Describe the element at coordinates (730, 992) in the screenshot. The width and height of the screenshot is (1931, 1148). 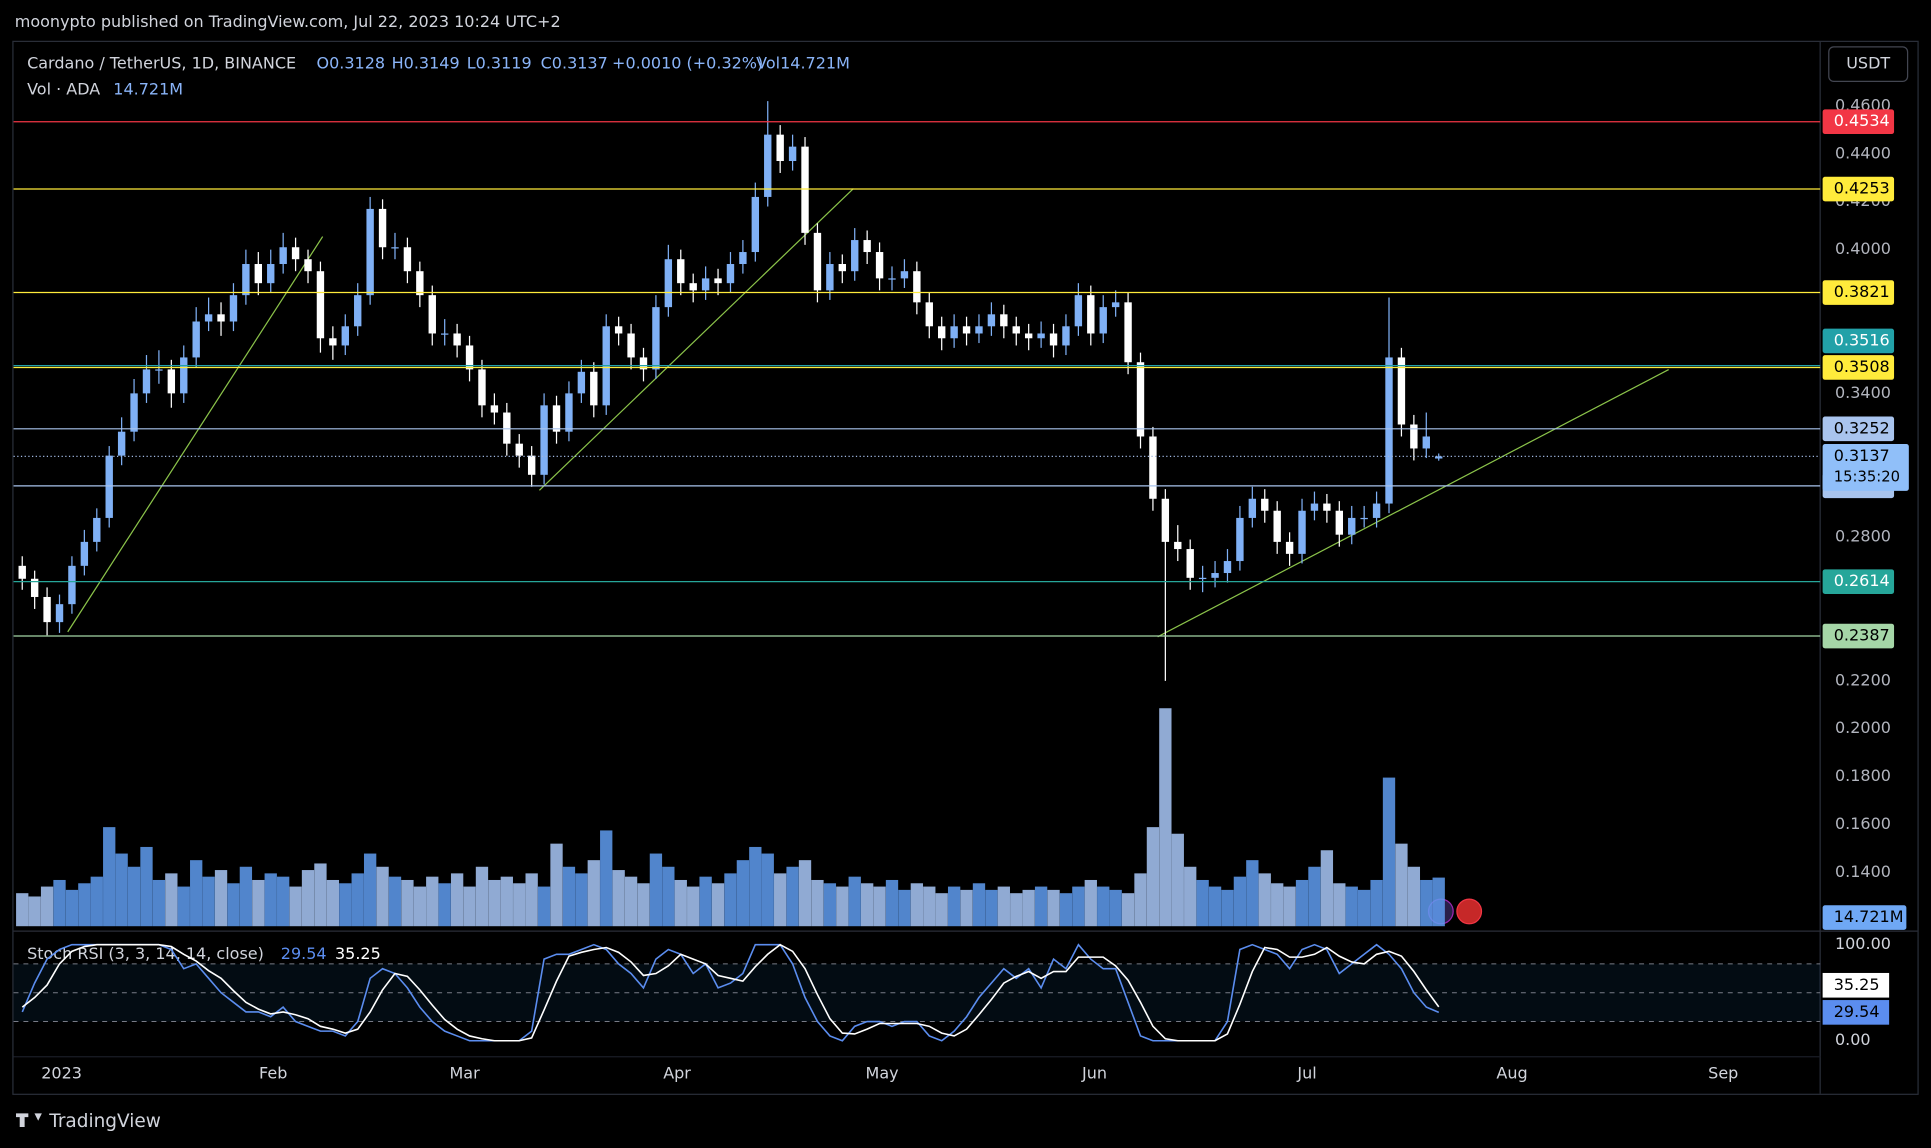
I see `stoch-line` at that location.